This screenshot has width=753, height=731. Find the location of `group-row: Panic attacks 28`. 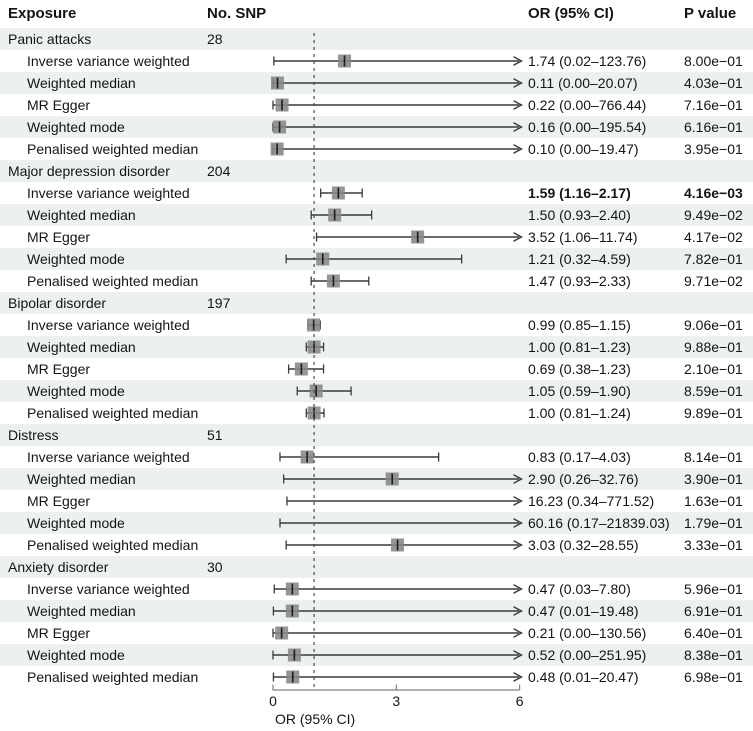

group-row: Panic attacks 28 is located at coordinates (376, 39).